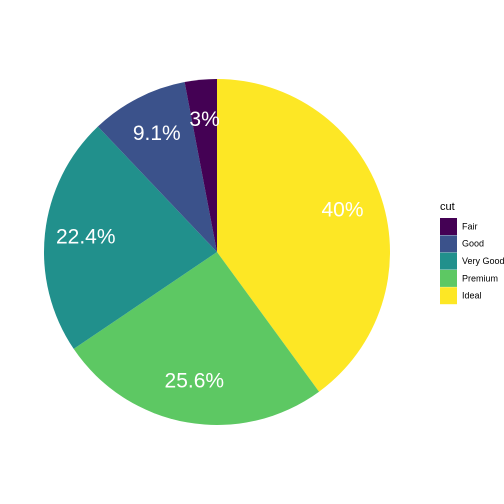  Describe the element at coordinates (195, 381) in the screenshot. I see `slice-label: 25.6%` at that location.